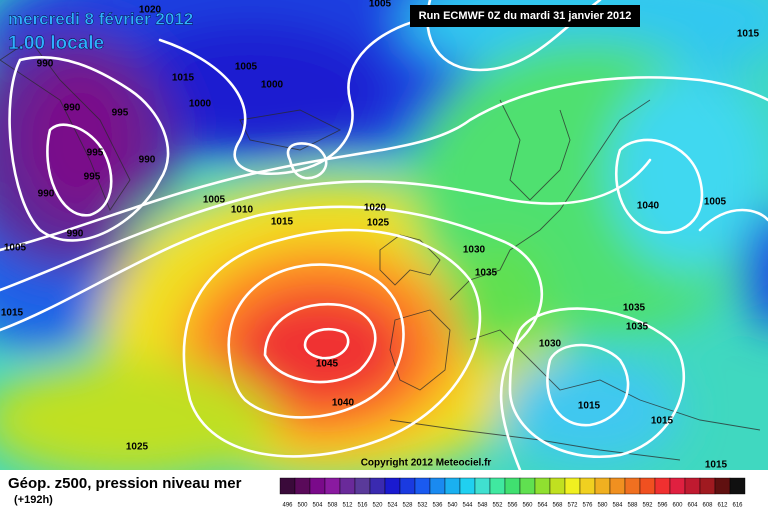 This screenshot has width=768, height=512. Describe the element at coordinates (647, 506) in the screenshot. I see `scale-label: 592` at that location.